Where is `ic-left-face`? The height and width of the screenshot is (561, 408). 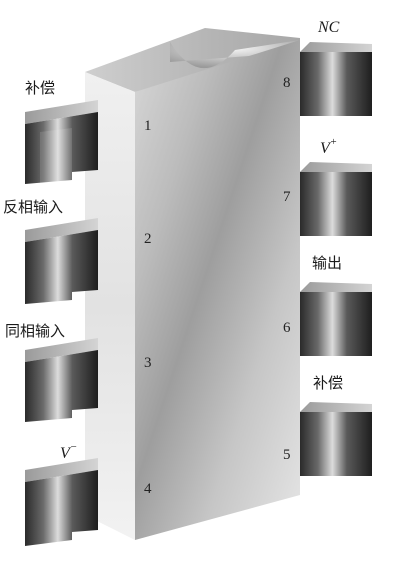 ic-left-face is located at coordinates (110, 306).